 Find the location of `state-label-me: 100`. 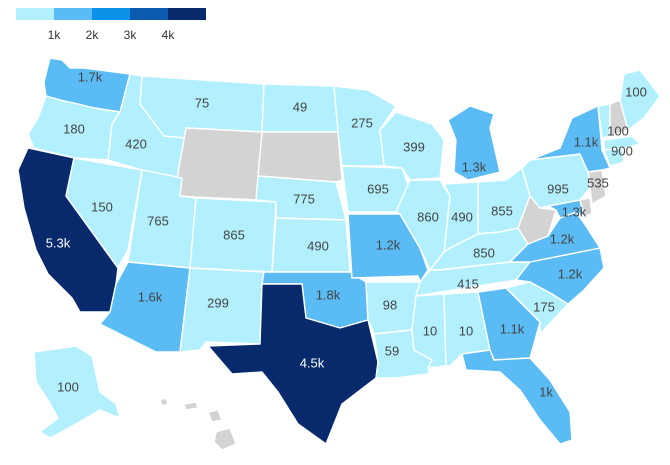

state-label-me: 100 is located at coordinates (636, 91).